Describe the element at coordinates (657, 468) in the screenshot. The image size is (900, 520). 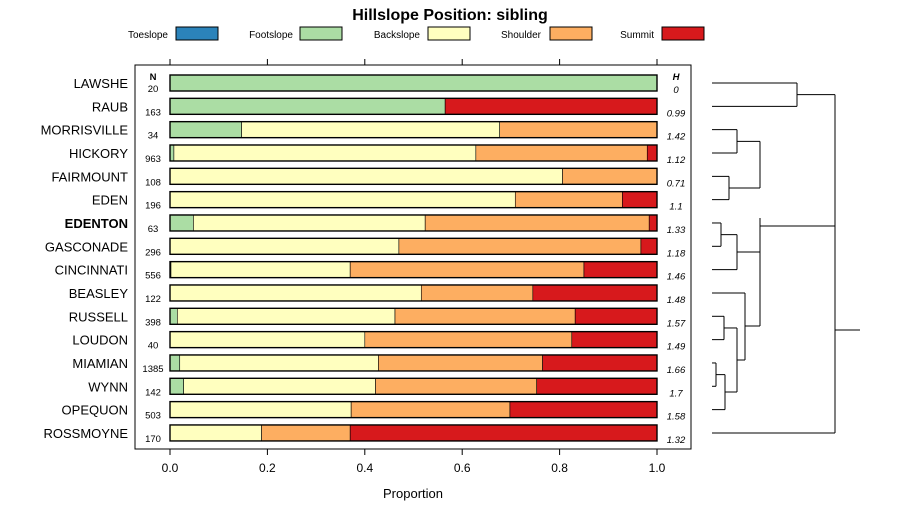
I see `x-tick-label-5: 1.0` at that location.